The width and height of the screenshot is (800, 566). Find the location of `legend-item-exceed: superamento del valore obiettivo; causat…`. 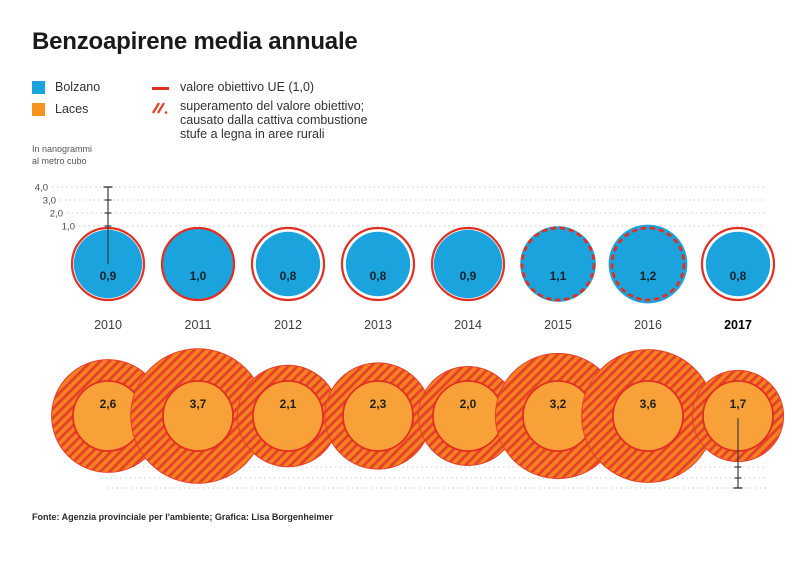

legend-item-exceed: superamento del valore obiettivo; causat… is located at coordinates (312, 120).